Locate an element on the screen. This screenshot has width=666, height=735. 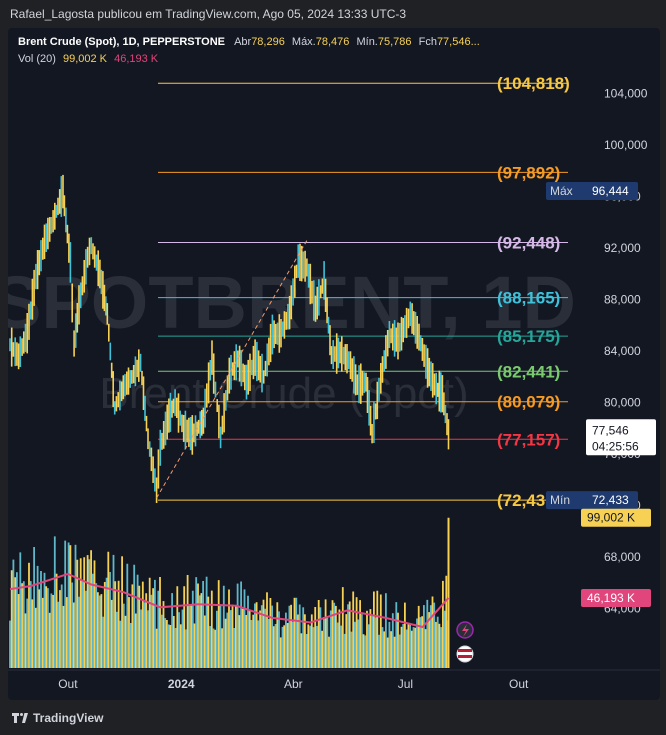
tradingview-brand: TradingView is located at coordinates (57, 718).